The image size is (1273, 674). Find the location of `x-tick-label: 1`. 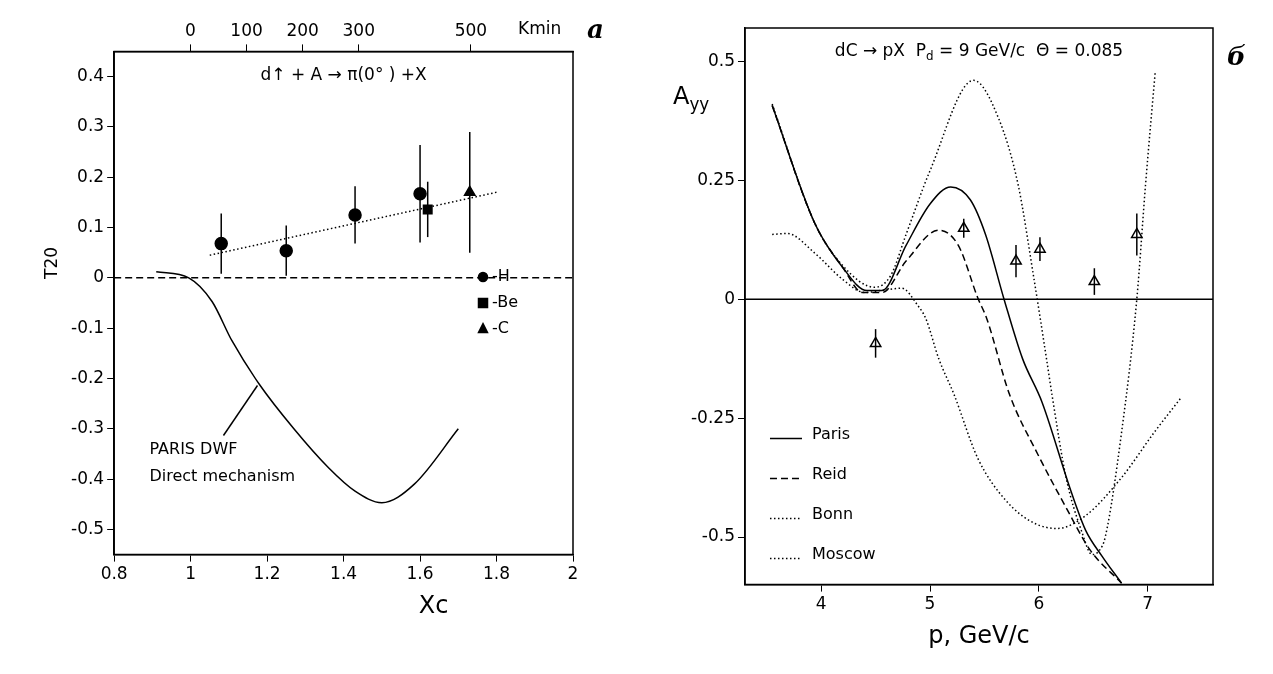

x-tick-label: 1 is located at coordinates (191, 573).